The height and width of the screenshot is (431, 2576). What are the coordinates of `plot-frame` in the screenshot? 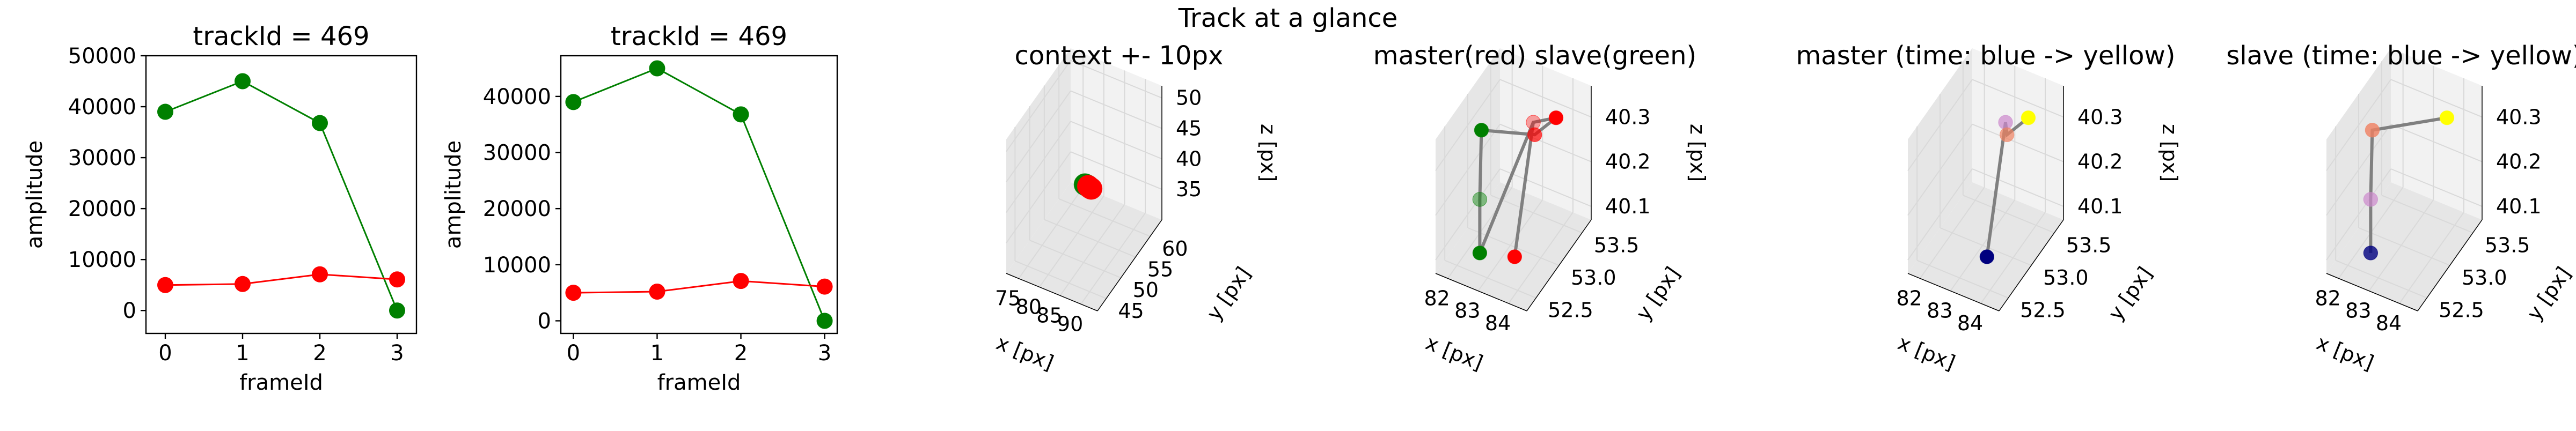 It's located at (699, 195).